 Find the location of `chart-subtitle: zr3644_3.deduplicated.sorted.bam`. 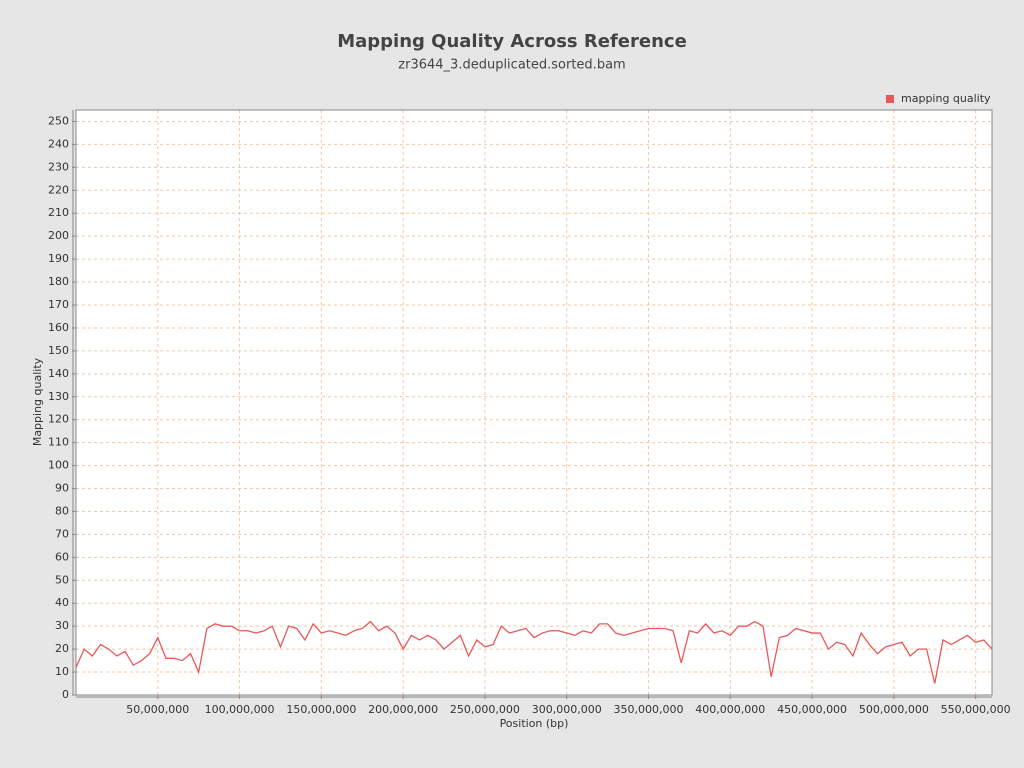

chart-subtitle: zr3644_3.deduplicated.sorted.bam is located at coordinates (511, 65).